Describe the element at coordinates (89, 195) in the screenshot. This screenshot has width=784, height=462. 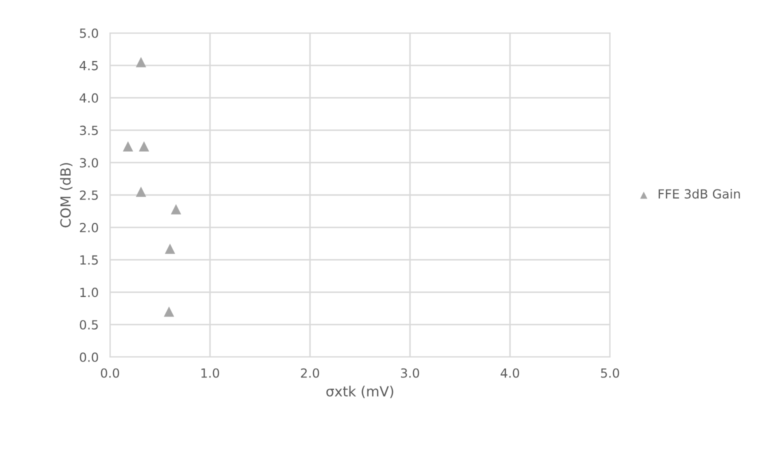
I see `y-tick-label: 2.5` at that location.